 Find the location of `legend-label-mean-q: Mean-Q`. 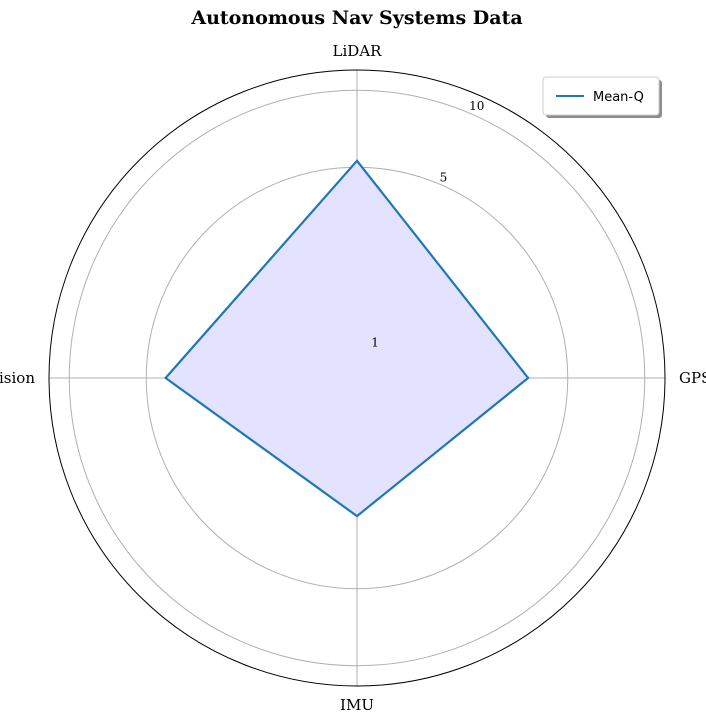

legend-label-mean-q: Mean-Q is located at coordinates (618, 97).